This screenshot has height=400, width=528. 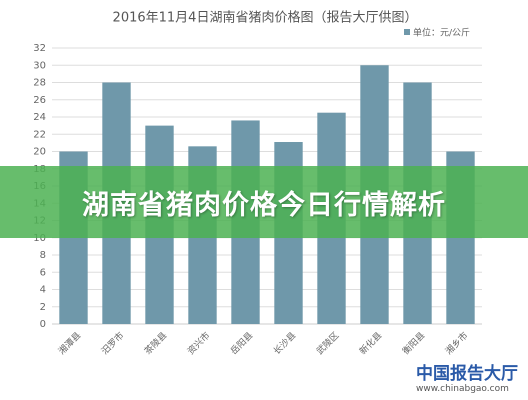 I want to click on y-tick-label: 22, so click(x=39, y=134).